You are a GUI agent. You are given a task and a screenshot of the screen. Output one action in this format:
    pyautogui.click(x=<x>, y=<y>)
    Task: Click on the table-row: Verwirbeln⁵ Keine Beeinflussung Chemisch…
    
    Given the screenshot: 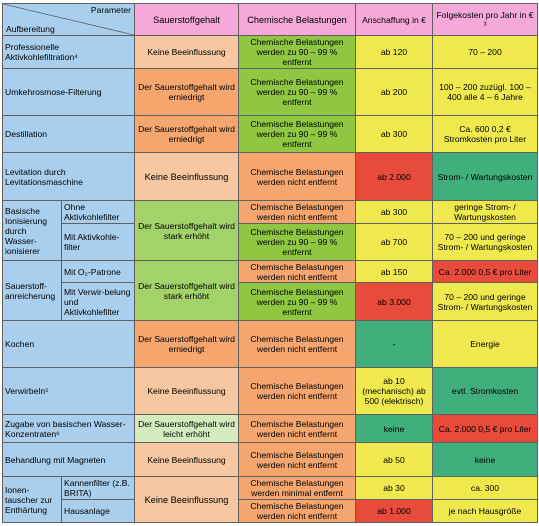 What is the action you would take?
    pyautogui.click(x=270, y=391)
    